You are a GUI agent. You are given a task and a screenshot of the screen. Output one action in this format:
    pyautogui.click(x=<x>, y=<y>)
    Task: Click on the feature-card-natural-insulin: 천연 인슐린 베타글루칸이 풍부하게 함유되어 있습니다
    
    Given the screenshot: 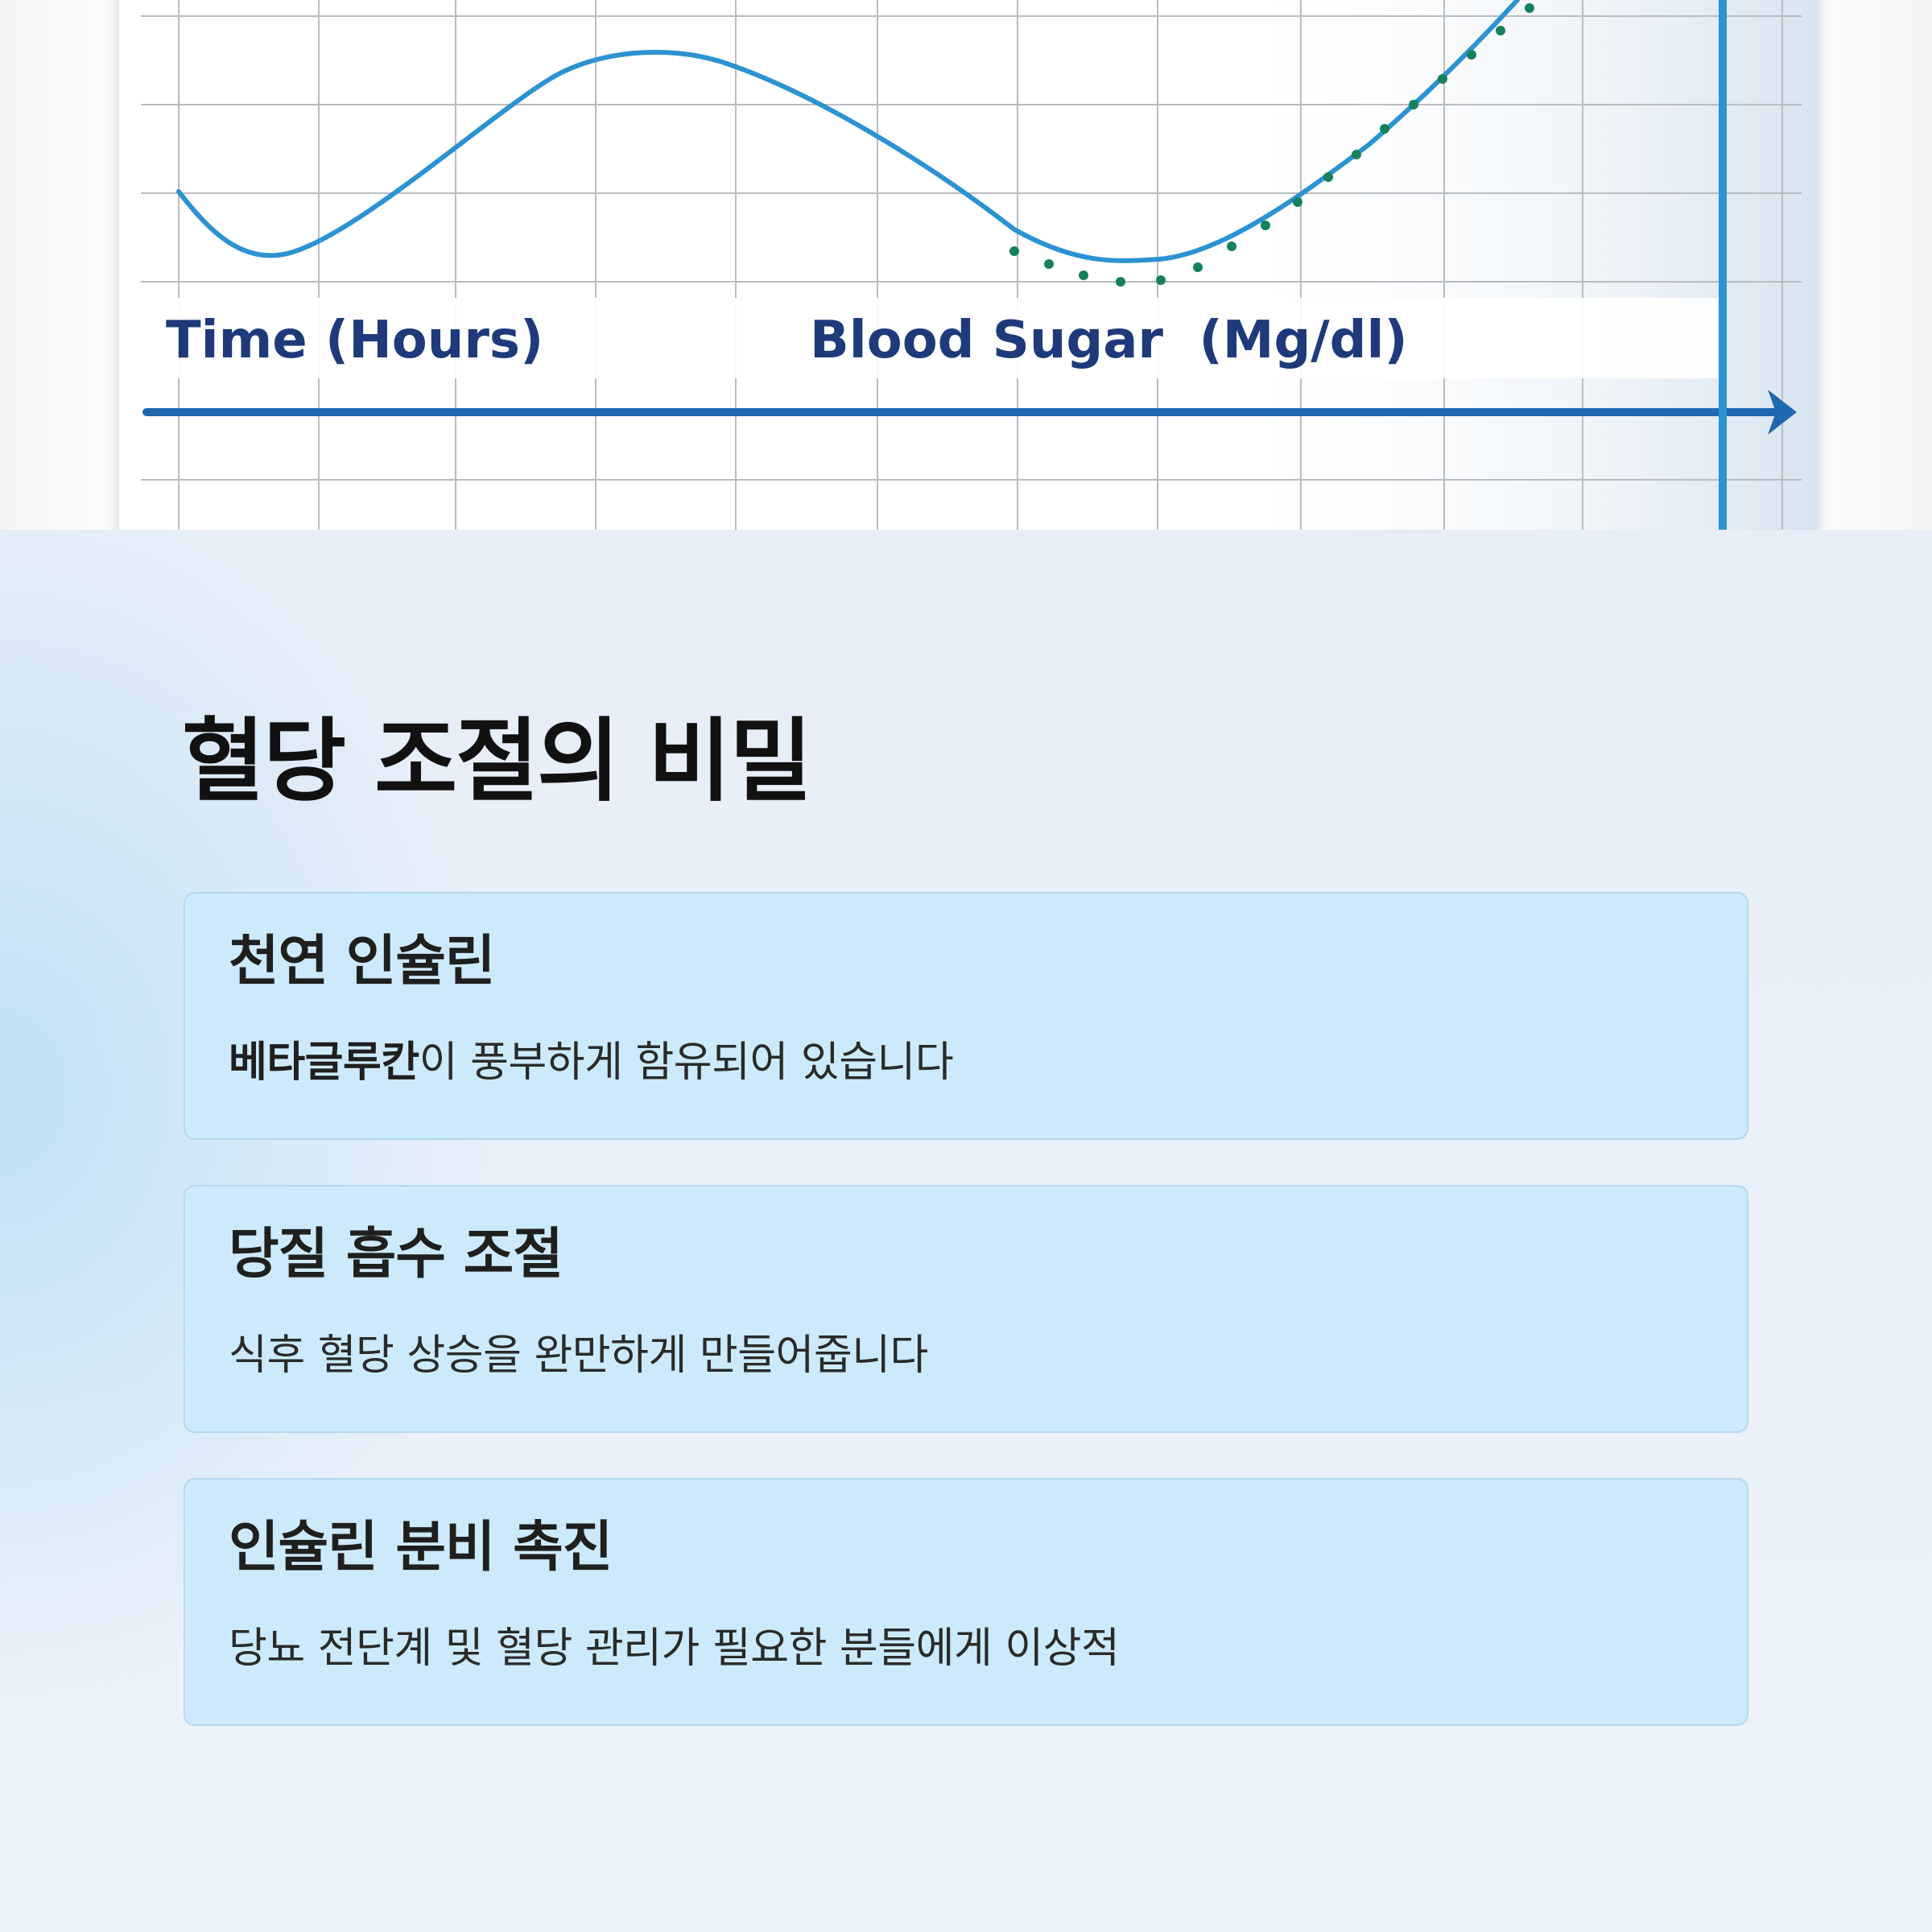 What is the action you would take?
    pyautogui.click(x=966, y=1016)
    